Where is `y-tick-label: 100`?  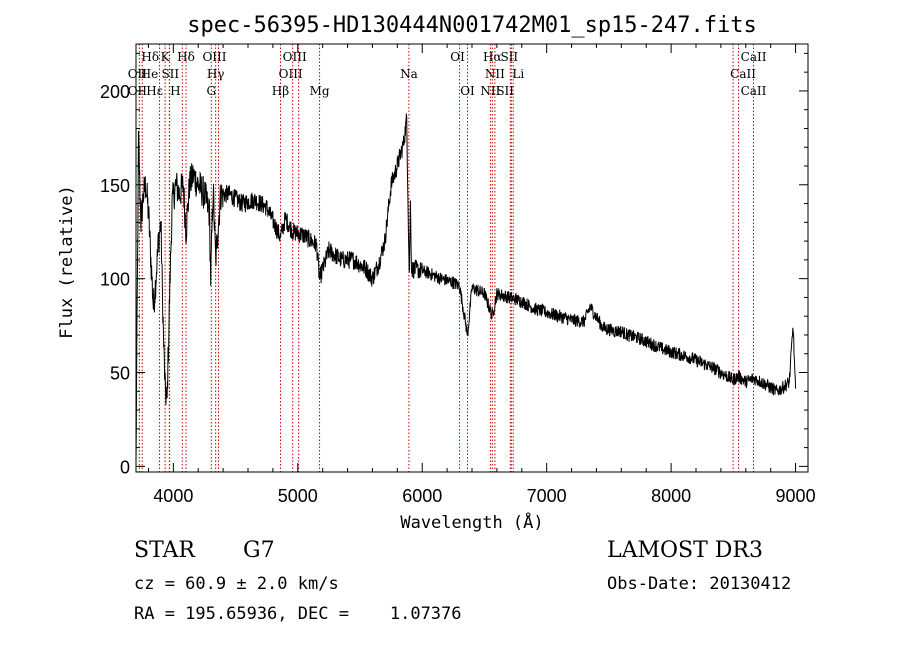
y-tick-label: 100 is located at coordinates (115, 280).